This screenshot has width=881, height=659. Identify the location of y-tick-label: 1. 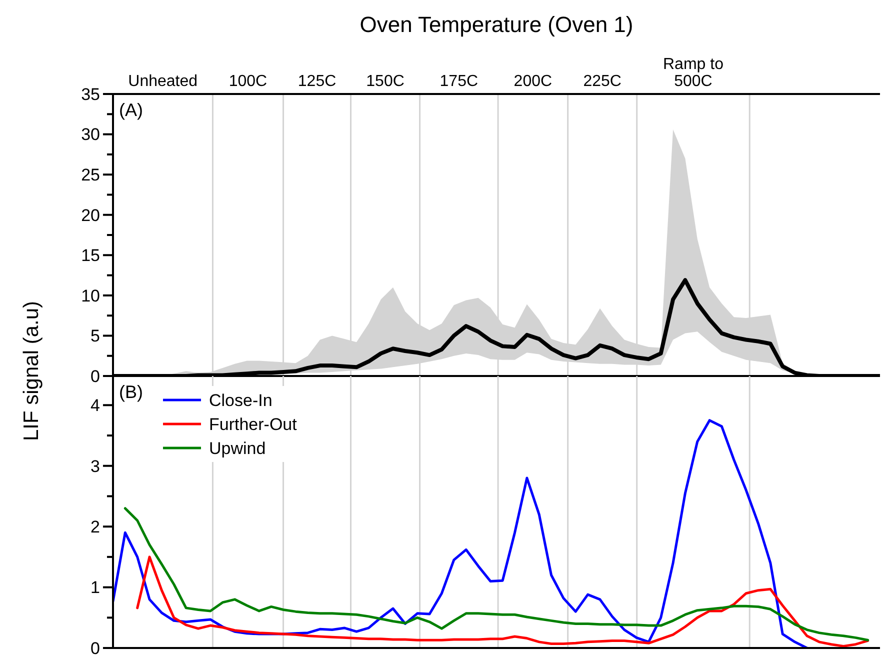
(95, 588).